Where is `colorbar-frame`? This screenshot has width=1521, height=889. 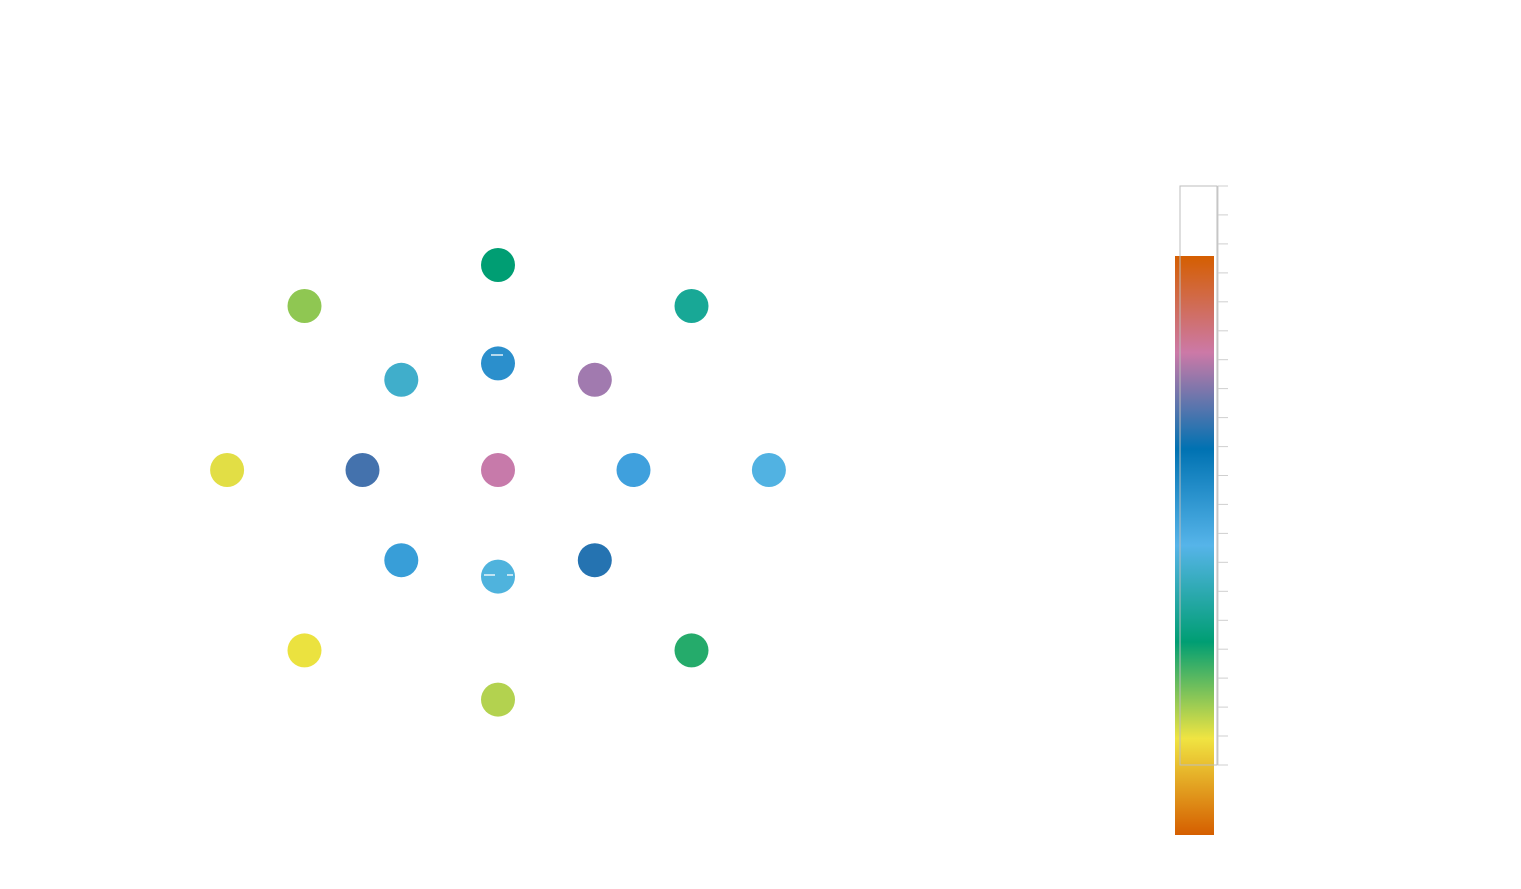 colorbar-frame is located at coordinates (1198, 475).